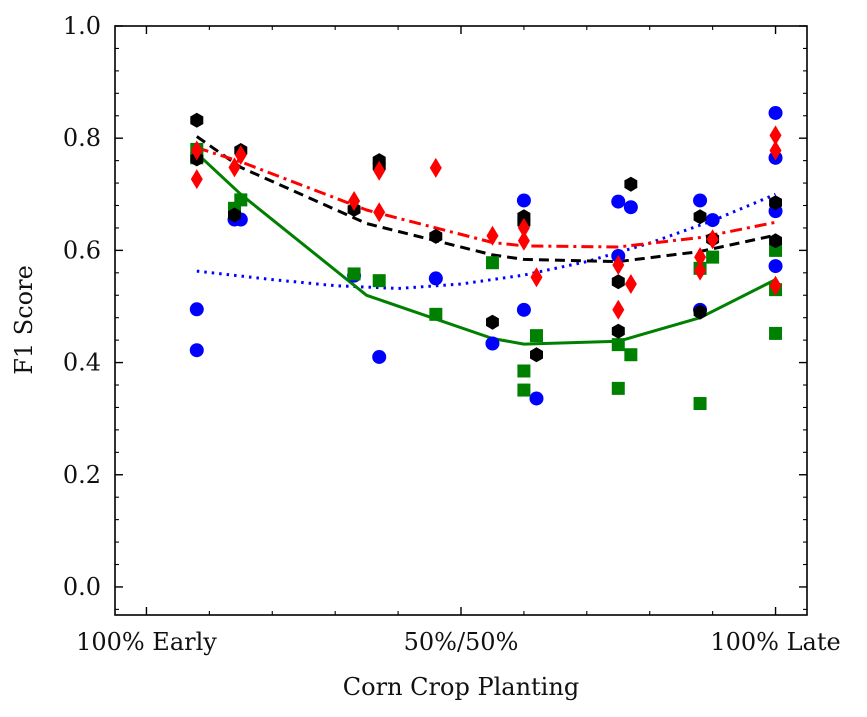  What do you see at coordinates (82, 26) in the screenshot?
I see `y-tick-label: 1.0` at bounding box center [82, 26].